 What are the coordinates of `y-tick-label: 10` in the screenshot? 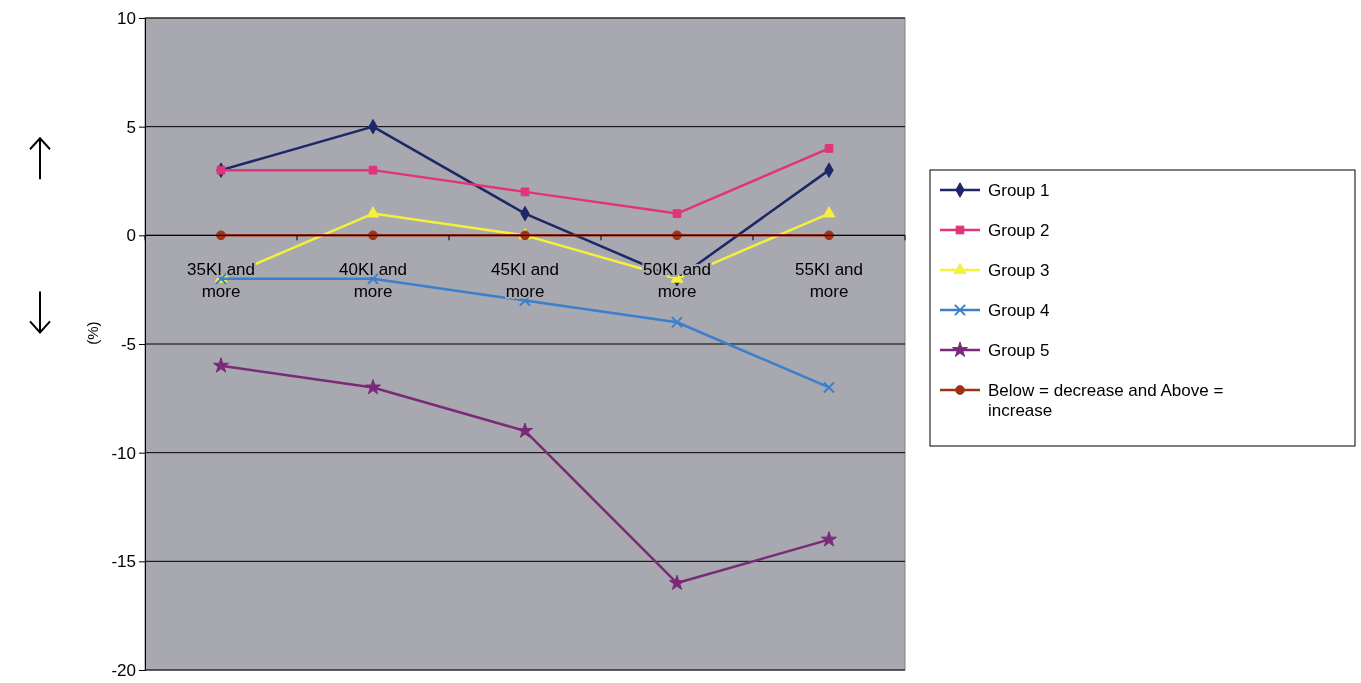 It's located at (126, 18).